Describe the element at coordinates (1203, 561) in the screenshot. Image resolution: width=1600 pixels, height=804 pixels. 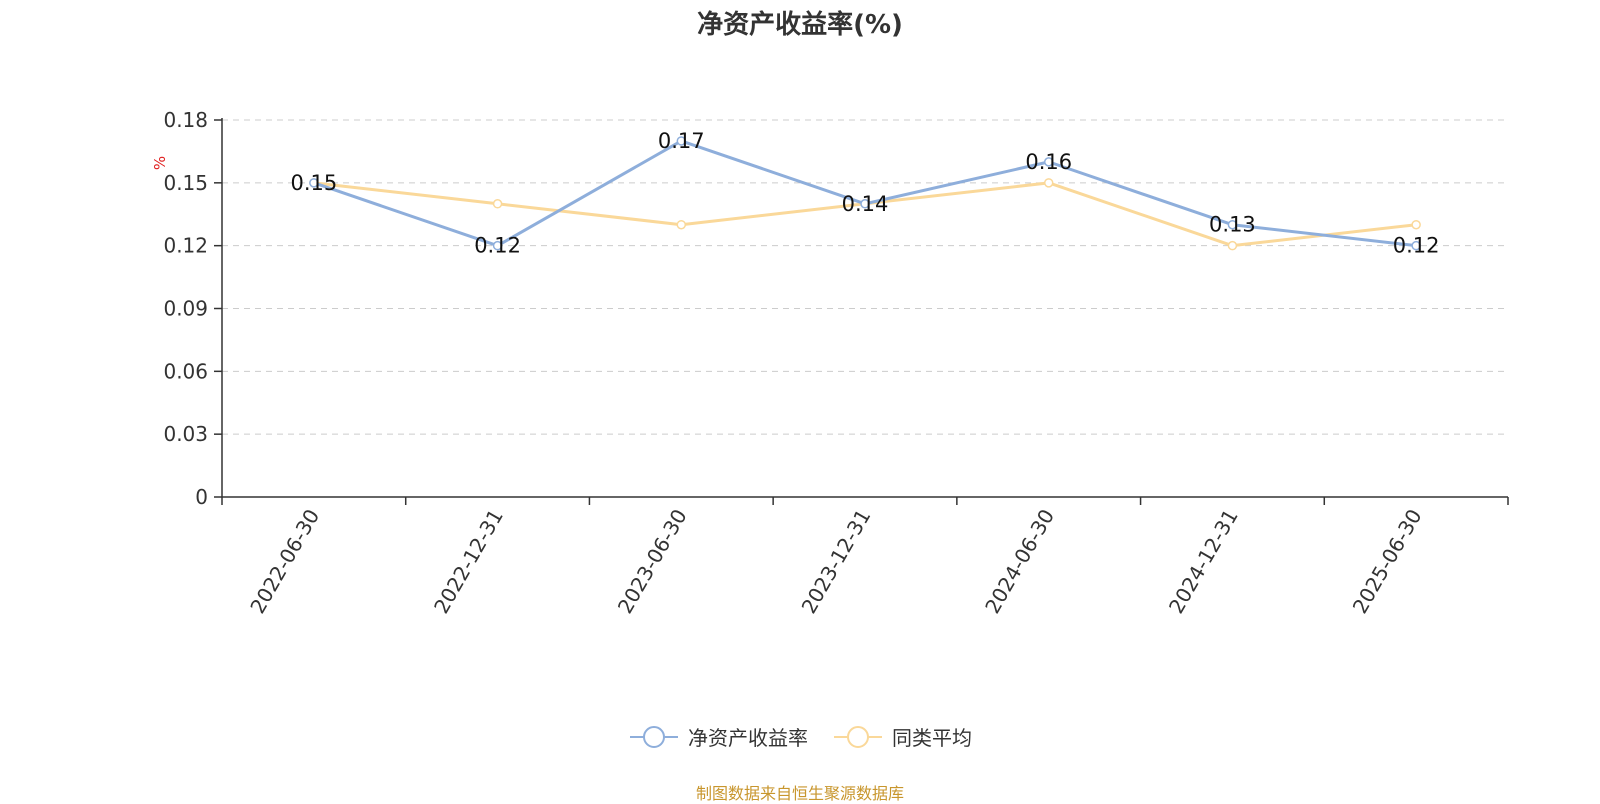
I see `x-tick-label: 2024-12-31` at that location.